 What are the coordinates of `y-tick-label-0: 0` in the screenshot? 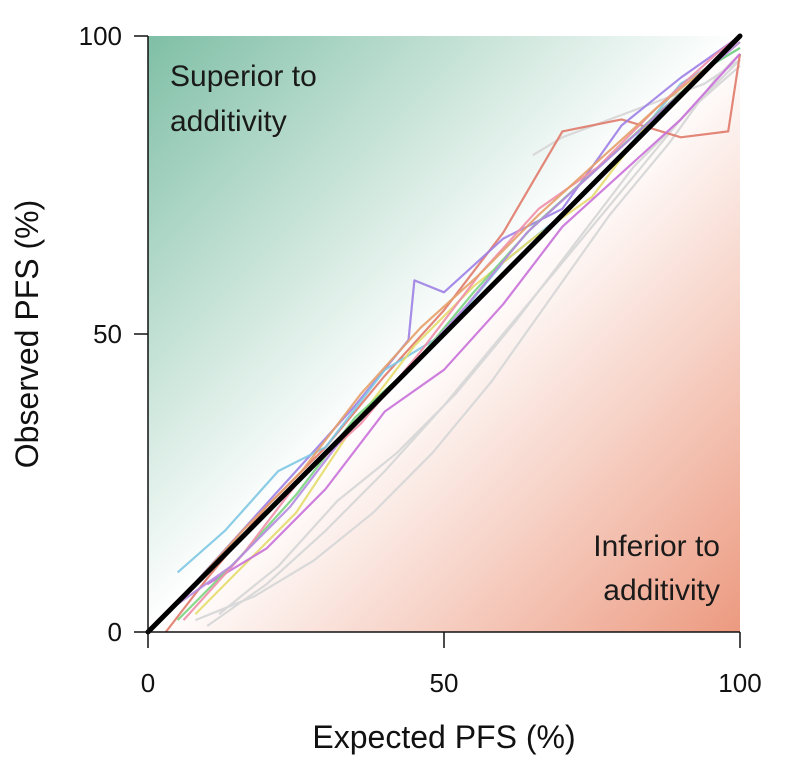 It's located at (115, 632).